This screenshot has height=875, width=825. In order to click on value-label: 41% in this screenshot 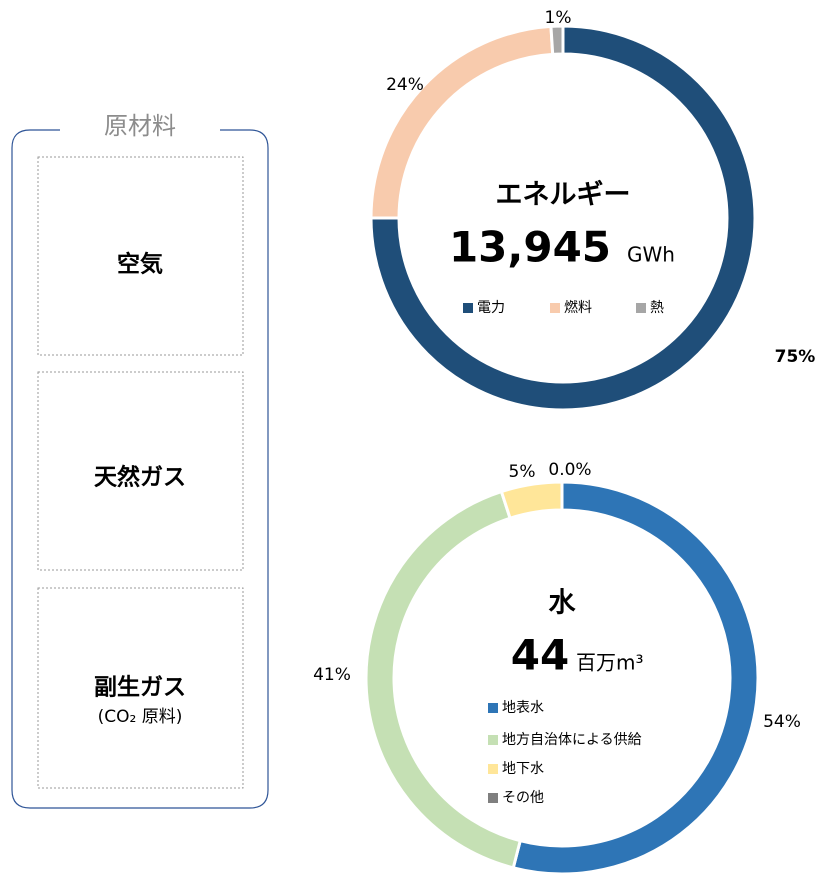, I will do `click(332, 675)`.